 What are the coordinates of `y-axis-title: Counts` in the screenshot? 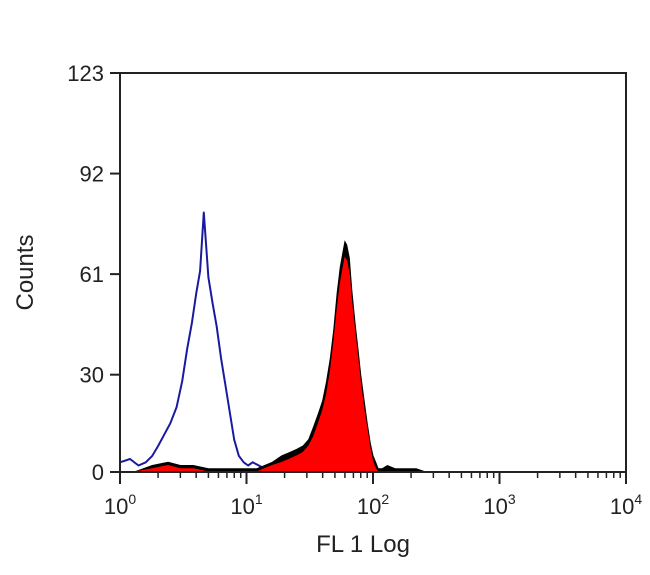 It's located at (25, 272).